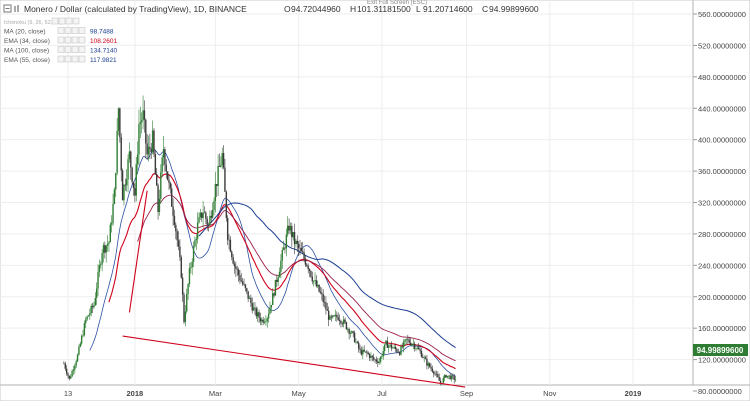  I want to click on indicator-legend-row: MA (100, close) 134.7140, so click(60, 50).